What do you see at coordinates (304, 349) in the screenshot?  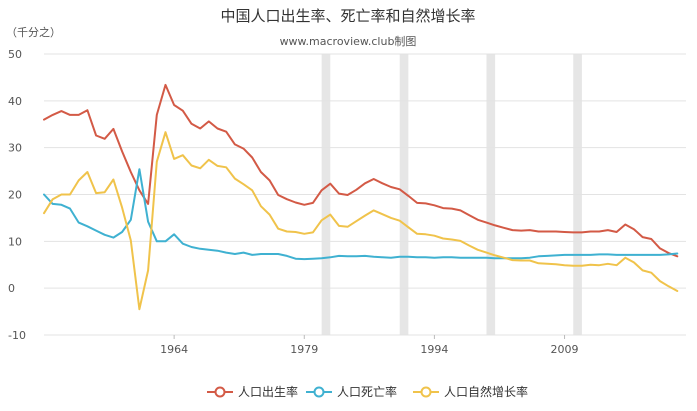 I see `x-tick-label: 1979` at bounding box center [304, 349].